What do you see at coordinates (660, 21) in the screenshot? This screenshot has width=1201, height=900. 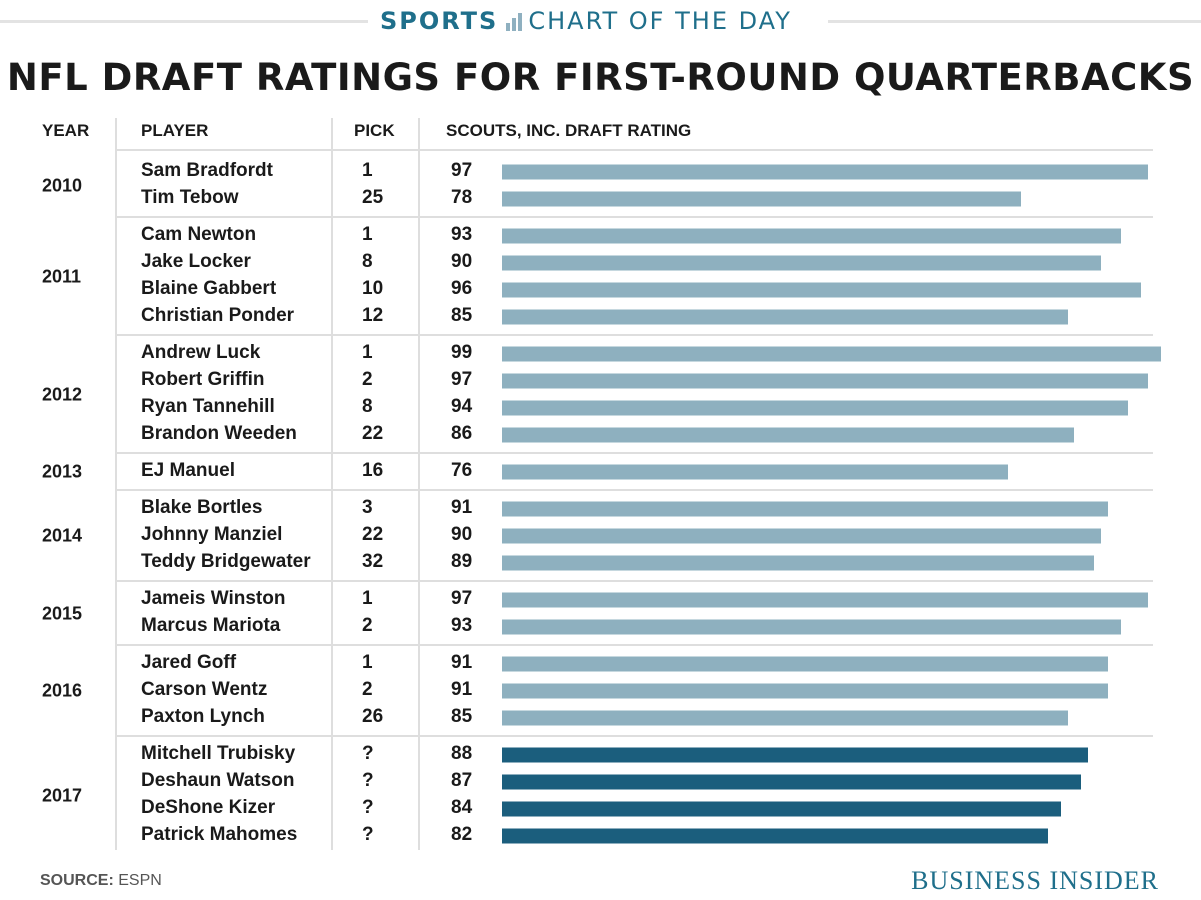 I see `kicker-chart-of-the-day: CHART OF THE DAY` at bounding box center [660, 21].